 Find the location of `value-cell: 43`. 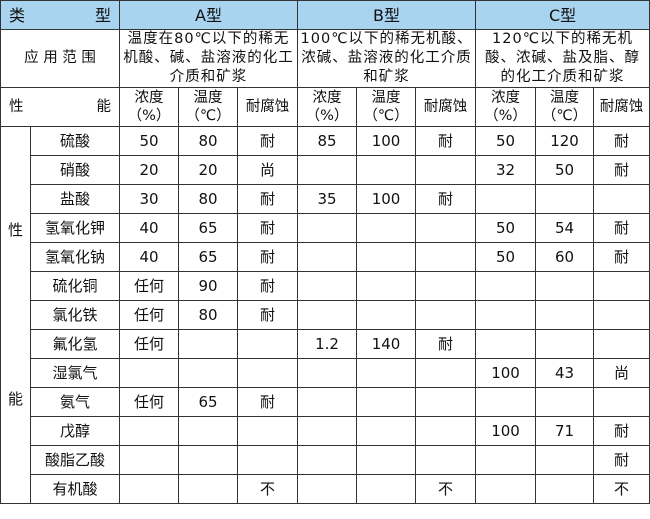

value-cell: 43 is located at coordinates (565, 373).